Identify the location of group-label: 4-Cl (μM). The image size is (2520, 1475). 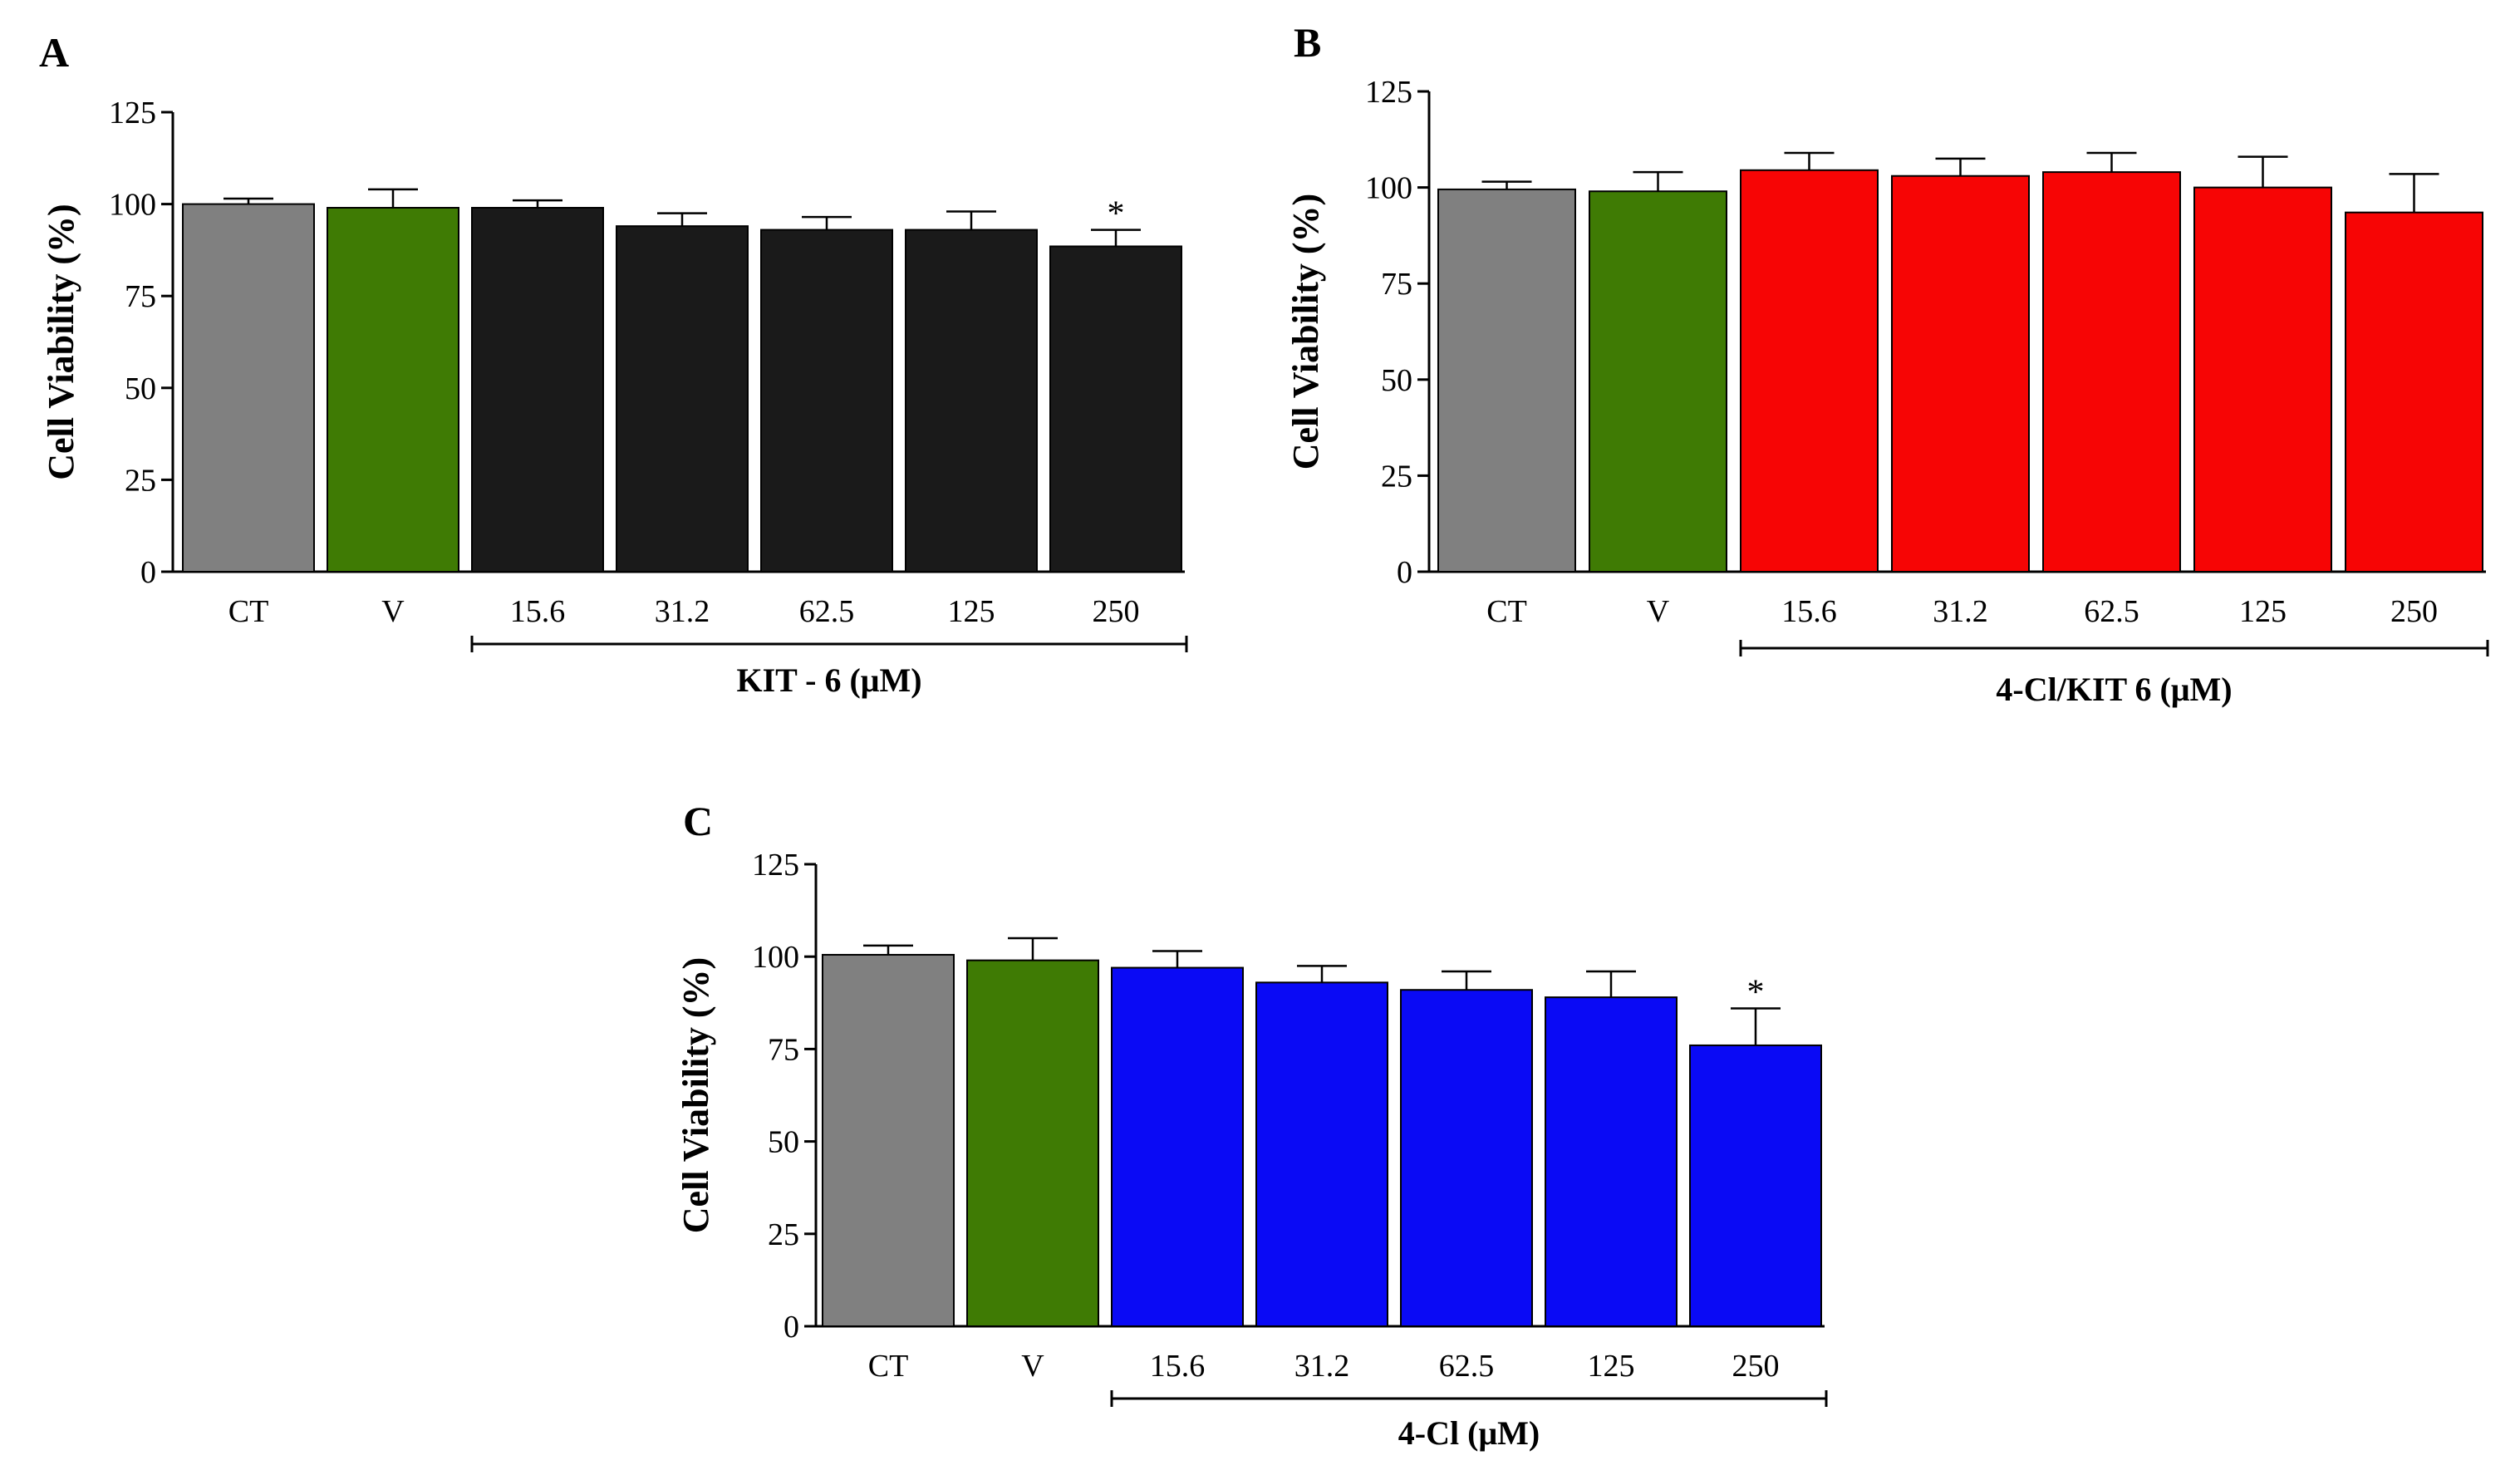
(1469, 1433).